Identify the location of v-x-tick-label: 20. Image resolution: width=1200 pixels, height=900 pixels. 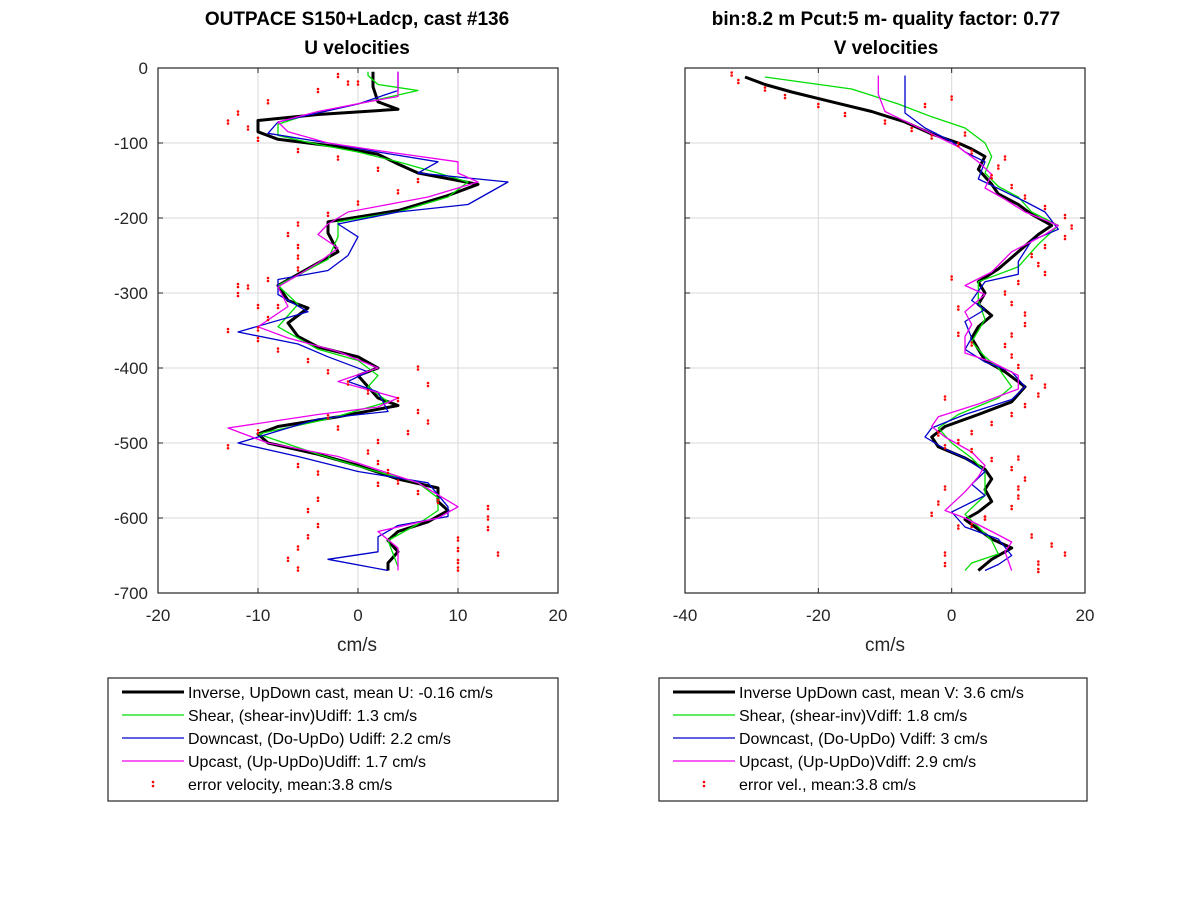
(1085, 615).